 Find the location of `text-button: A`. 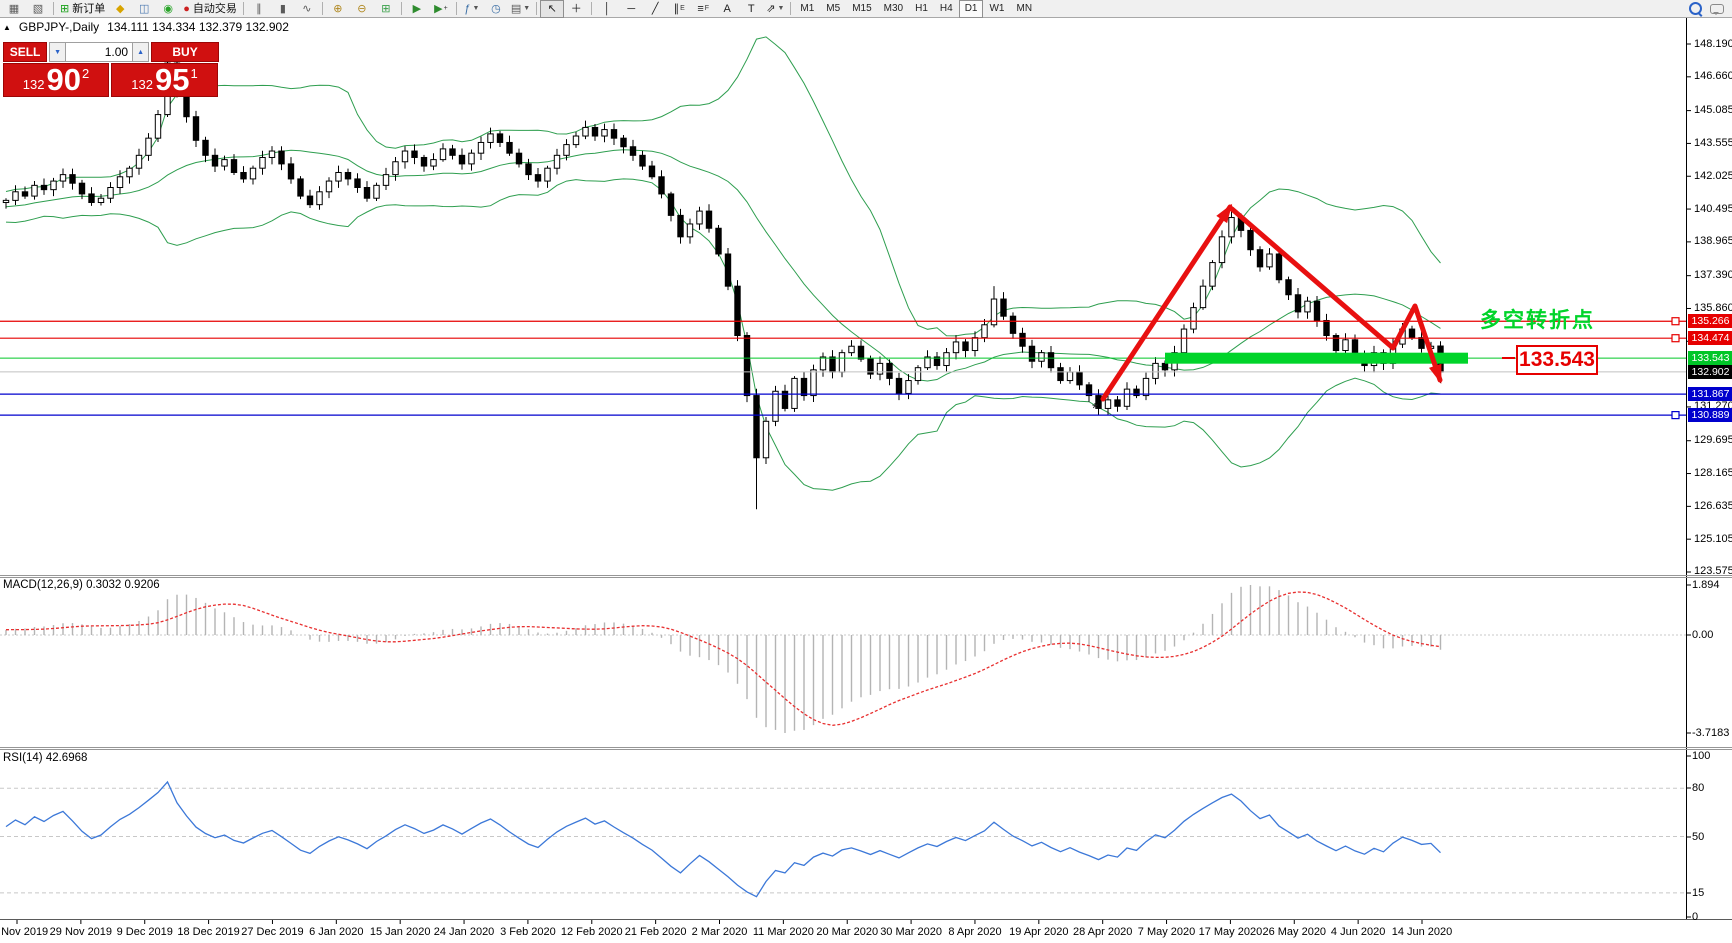

text-button: A is located at coordinates (727, 9).